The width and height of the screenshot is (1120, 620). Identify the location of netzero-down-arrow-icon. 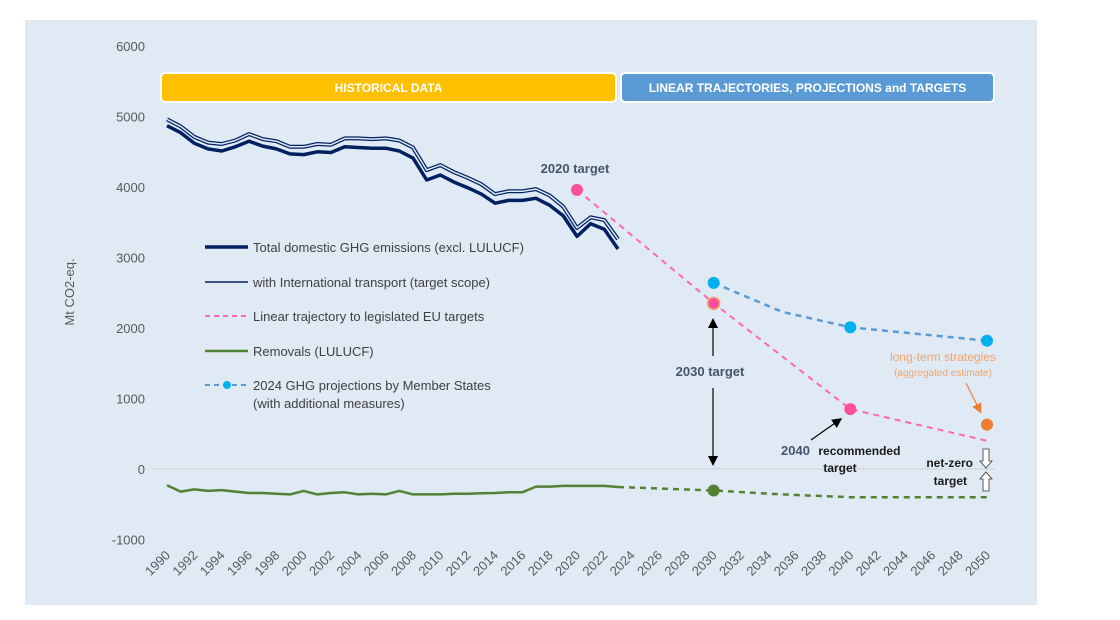
(986, 458).